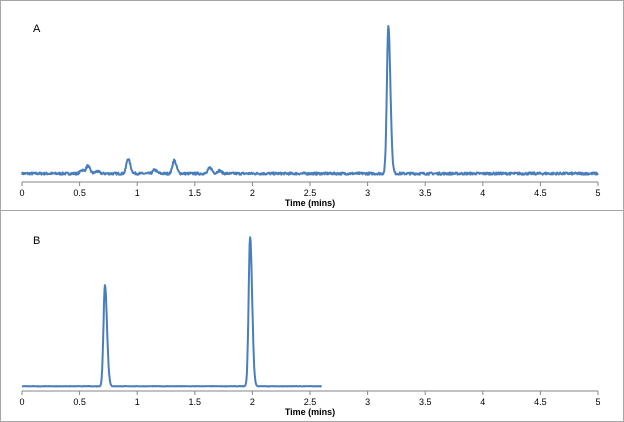 Image resolution: width=624 pixels, height=422 pixels. Describe the element at coordinates (36, 241) in the screenshot. I see `panel-label-b: B` at that location.